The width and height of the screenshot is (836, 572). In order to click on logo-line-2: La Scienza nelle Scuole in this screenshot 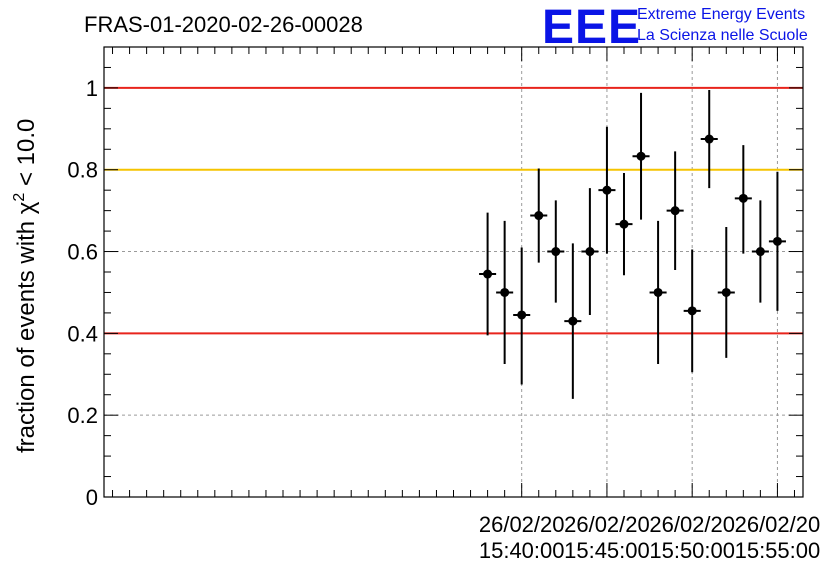, I will do `click(722, 35)`.